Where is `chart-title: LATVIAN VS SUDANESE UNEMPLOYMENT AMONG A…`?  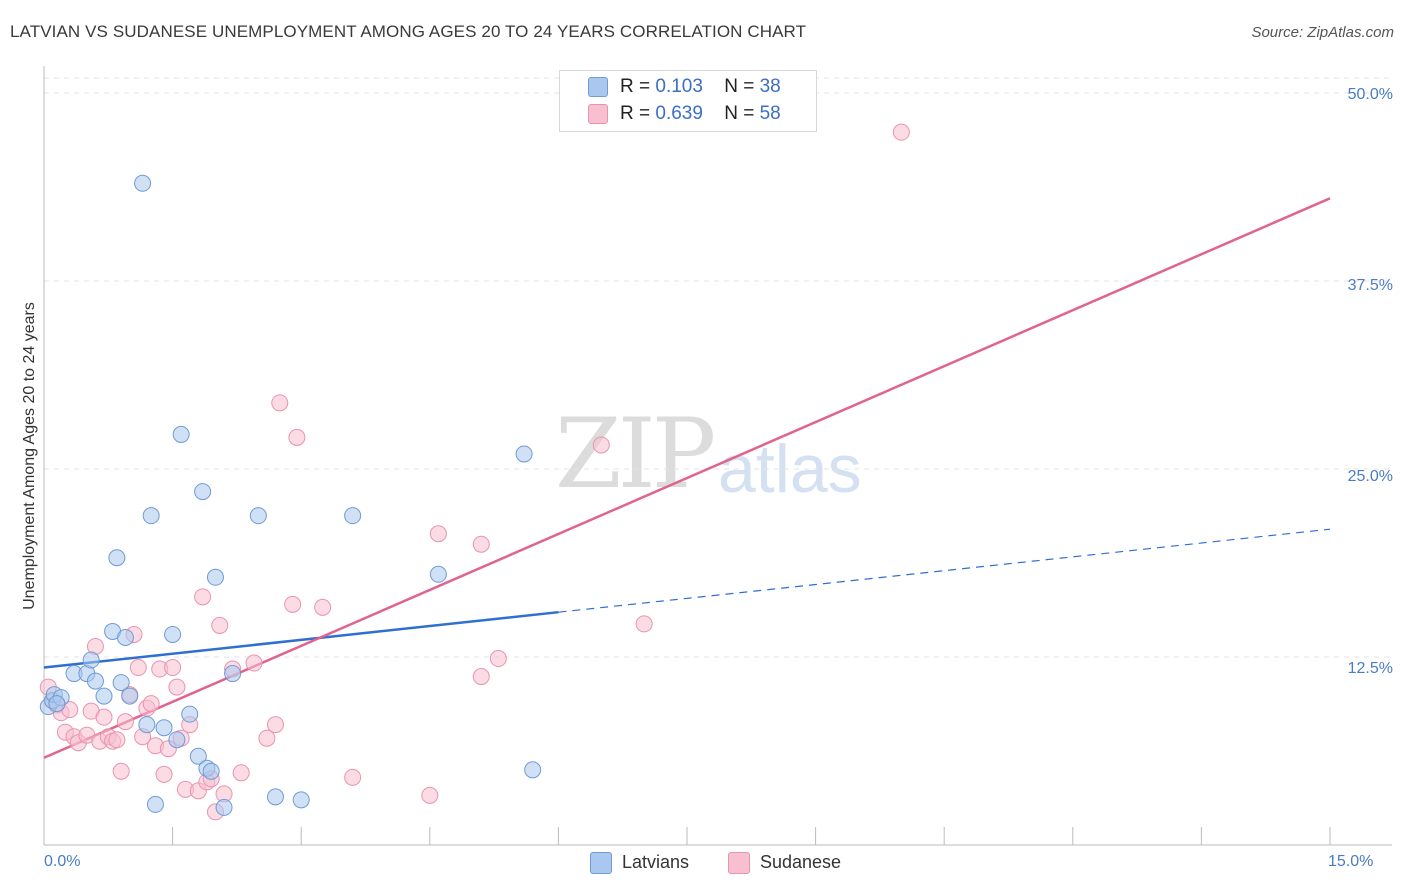 chart-title: LATVIAN VS SUDANESE UNEMPLOYMENT AMONG A… is located at coordinates (408, 31).